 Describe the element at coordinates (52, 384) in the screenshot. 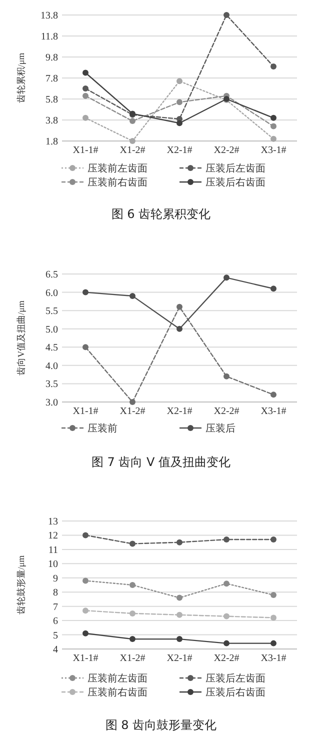

I see `y-tick-label: 3.5` at that location.